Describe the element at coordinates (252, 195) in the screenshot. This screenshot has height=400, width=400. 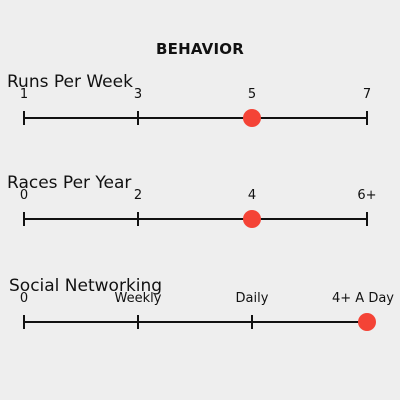
I see `tick-label: 4` at that location.